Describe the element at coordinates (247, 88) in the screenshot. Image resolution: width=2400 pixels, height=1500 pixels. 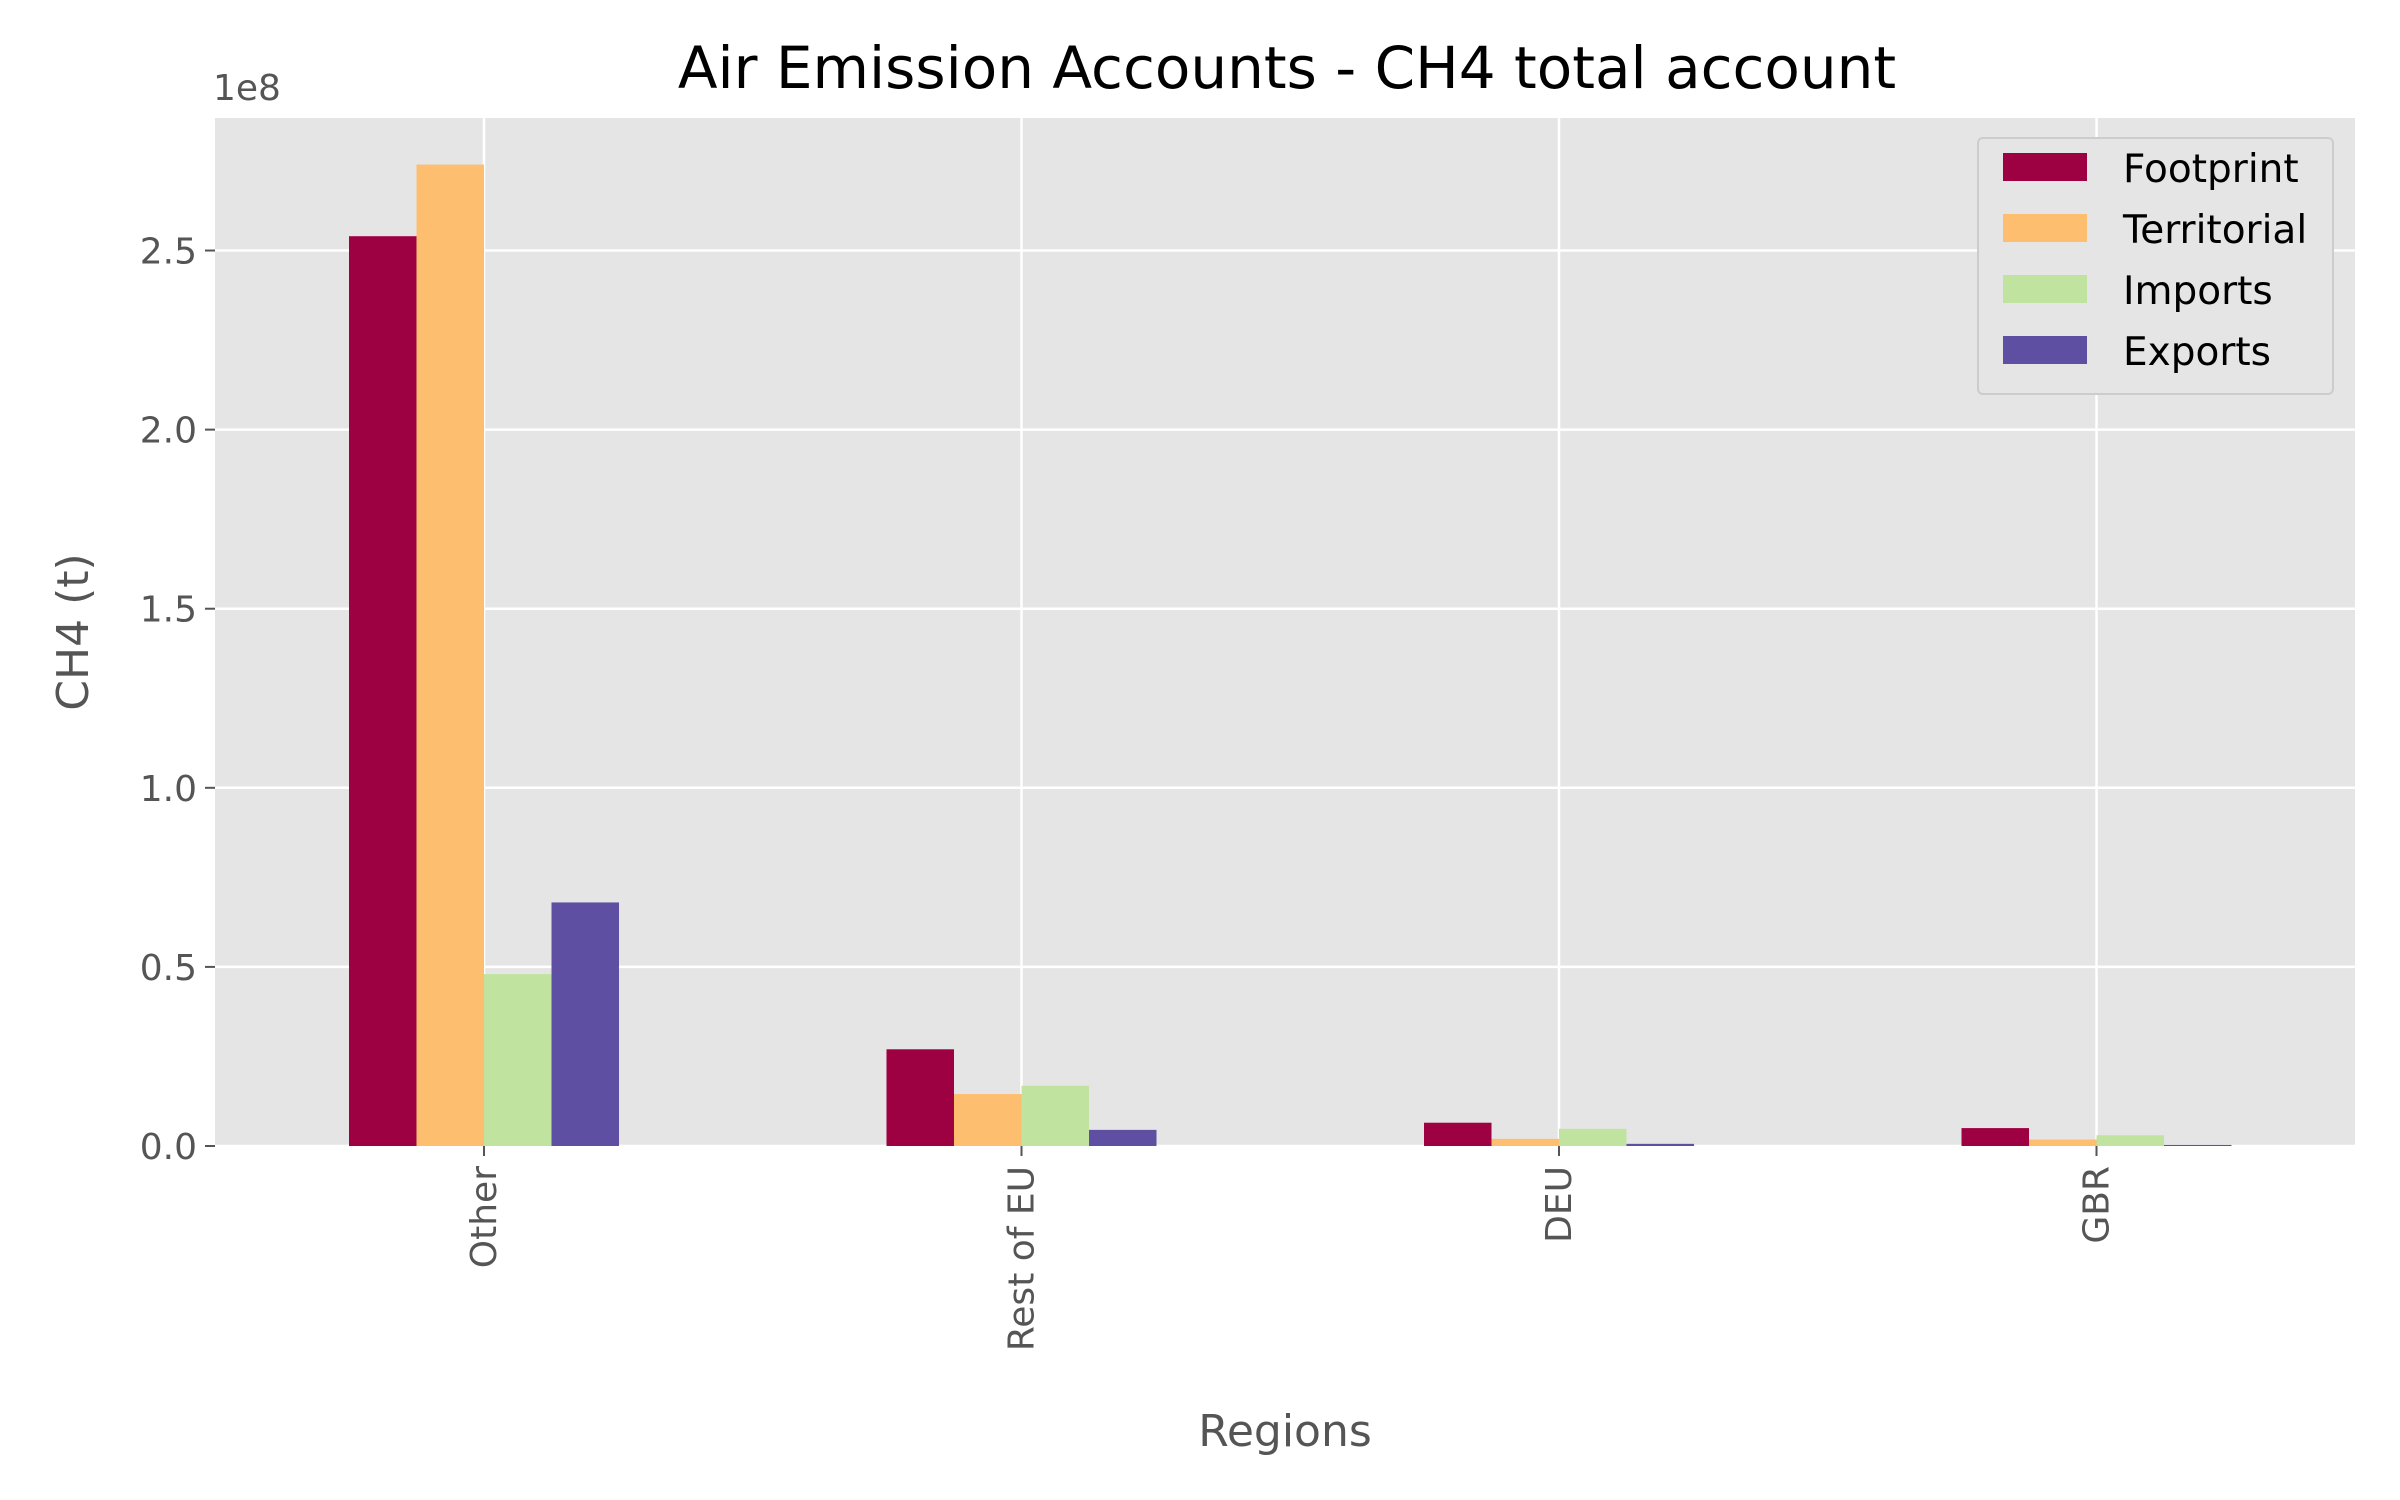
I see `y-multiplier-label: 1e8` at that location.